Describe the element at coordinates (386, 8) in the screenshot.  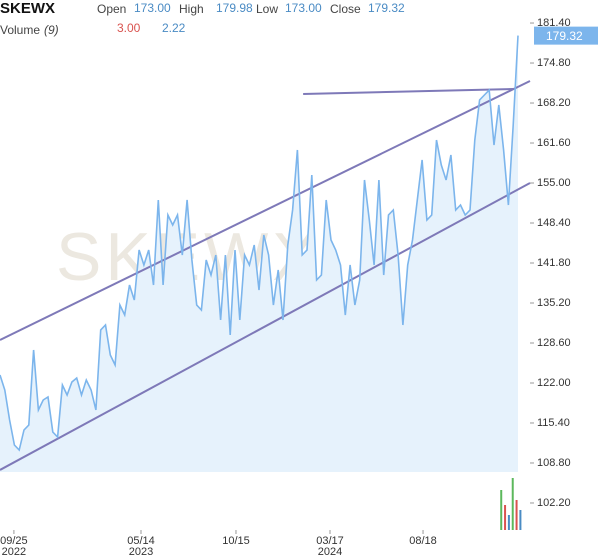
I see `close-value: 179.32` at that location.